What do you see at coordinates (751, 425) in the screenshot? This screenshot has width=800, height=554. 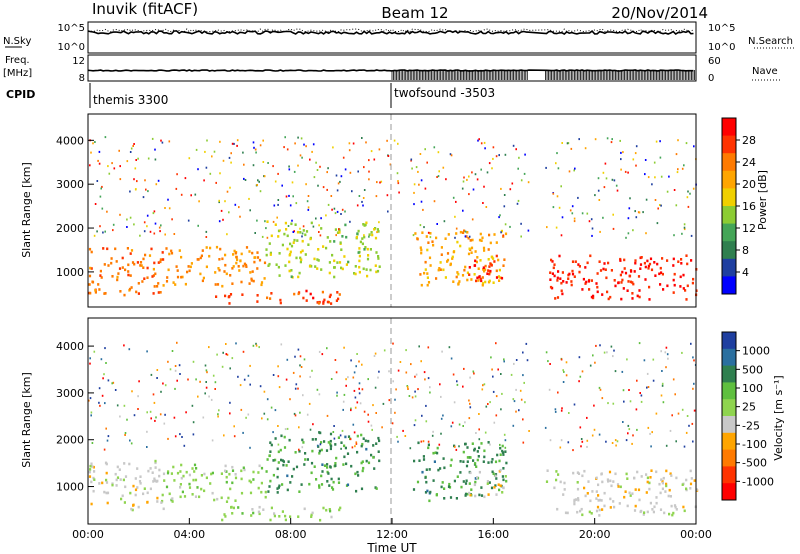 I see `colorbar-tick-label: -25` at bounding box center [751, 425].